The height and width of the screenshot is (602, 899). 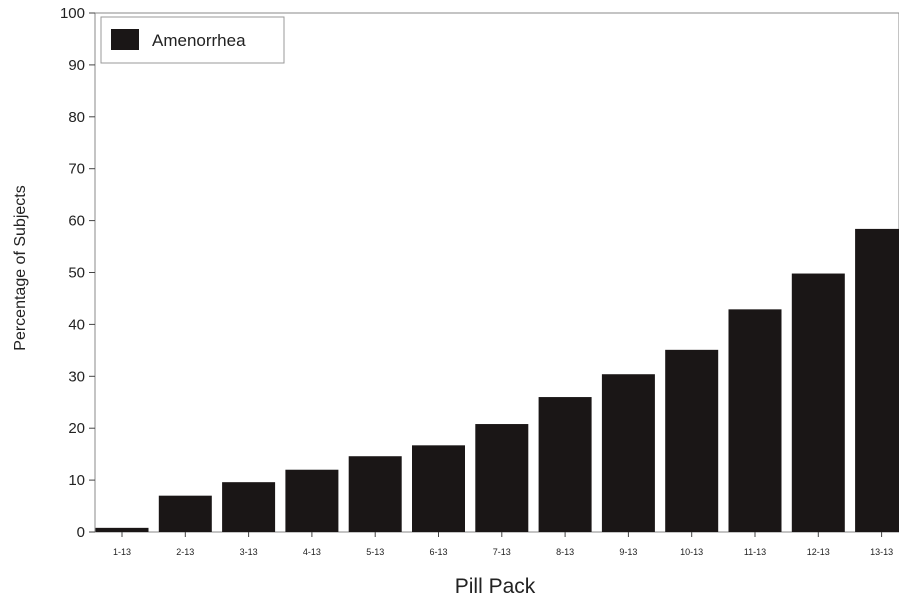 I want to click on x-tick-label: 4-13, so click(x=312, y=552).